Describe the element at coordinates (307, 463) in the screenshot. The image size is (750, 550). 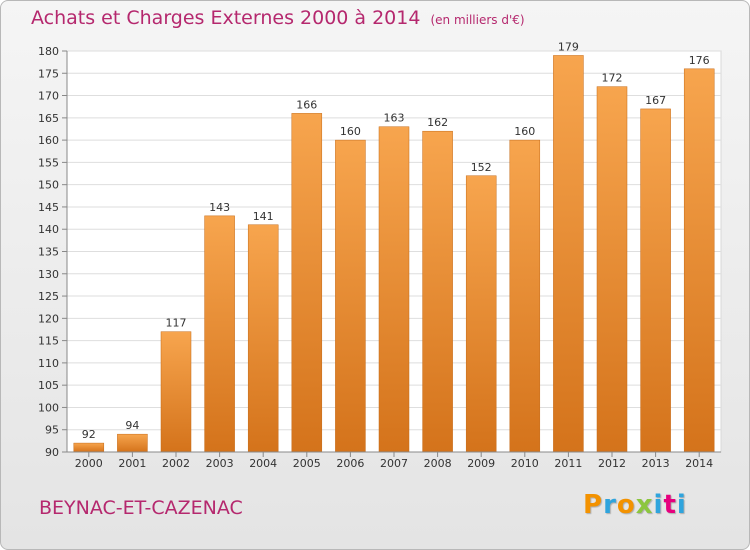
I see `x-tick-label: 2005` at that location.